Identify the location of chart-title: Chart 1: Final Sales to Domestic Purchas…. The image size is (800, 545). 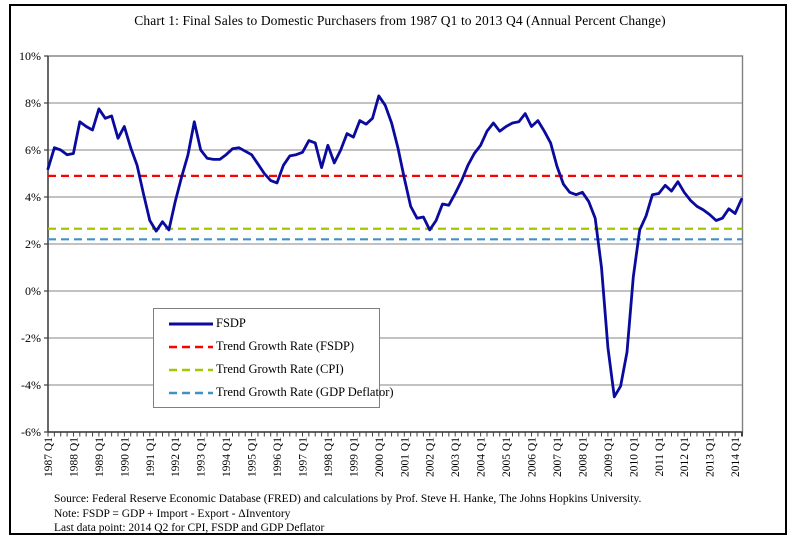
(400, 20).